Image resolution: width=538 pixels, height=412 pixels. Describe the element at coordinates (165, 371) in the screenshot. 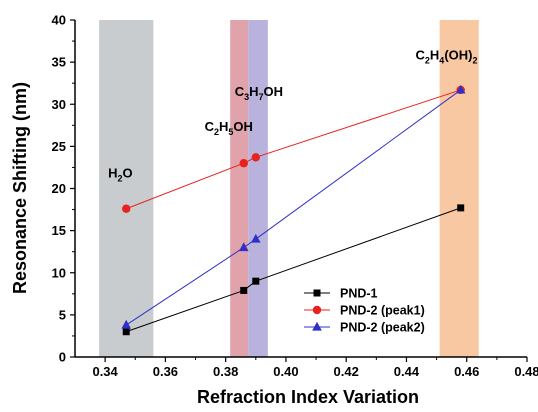

I see `x-tick-label: 0.36` at that location.